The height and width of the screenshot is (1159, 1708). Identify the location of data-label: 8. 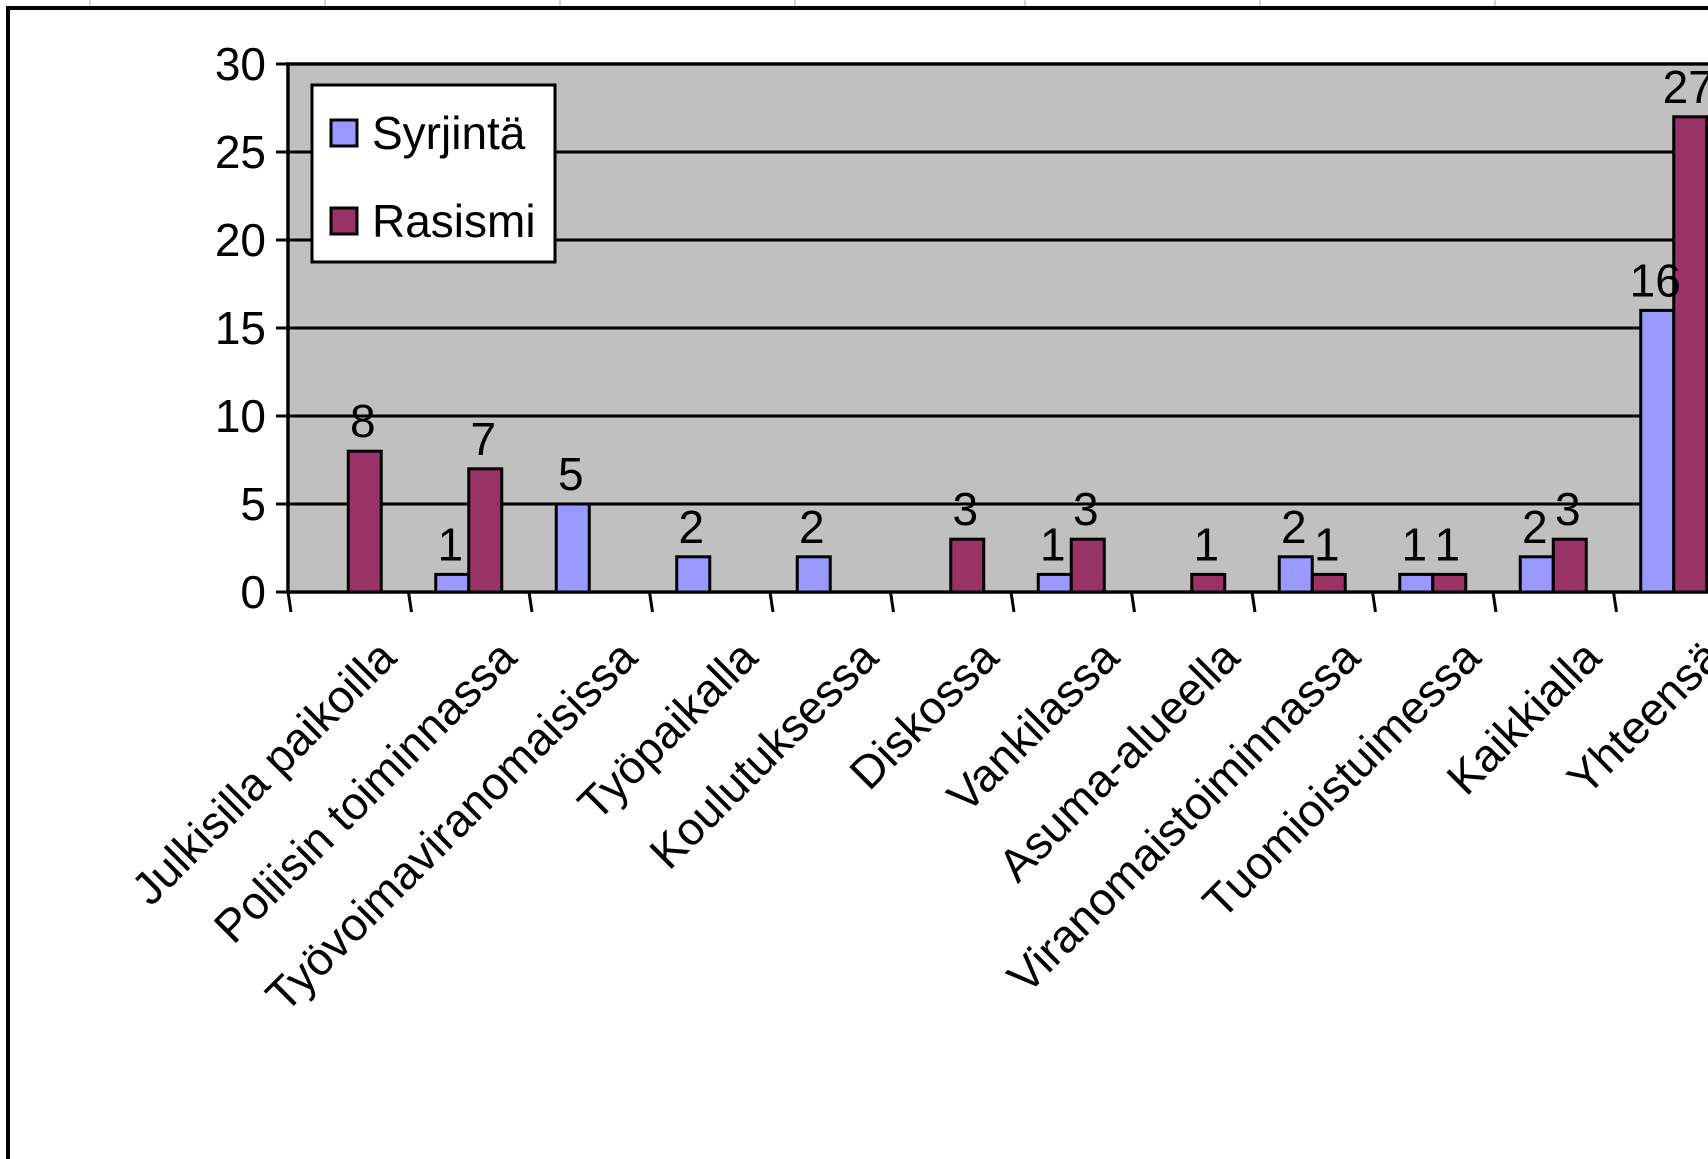
(363, 421).